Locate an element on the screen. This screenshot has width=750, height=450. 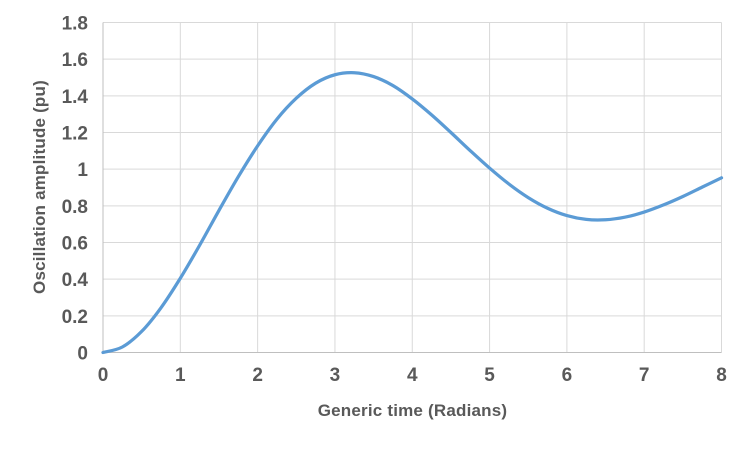
x-axis-title: Generic time (Radians) is located at coordinates (412, 410).